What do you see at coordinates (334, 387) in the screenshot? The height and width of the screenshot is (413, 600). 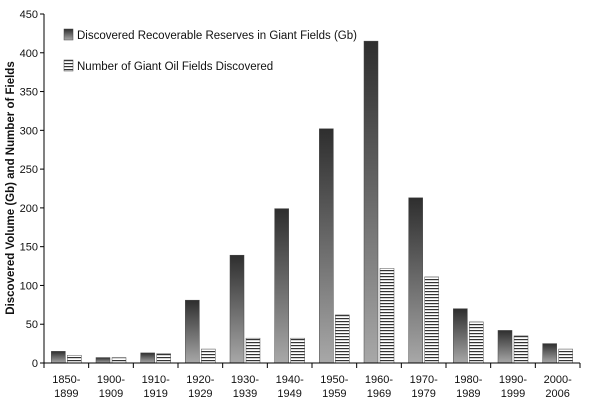 I see `x-tick-label: 1950-1959` at bounding box center [334, 387].